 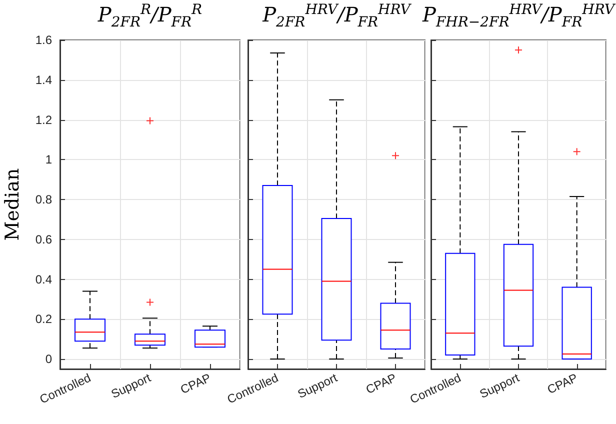 I want to click on y-tick-label: 1.2, so click(x=43, y=119).